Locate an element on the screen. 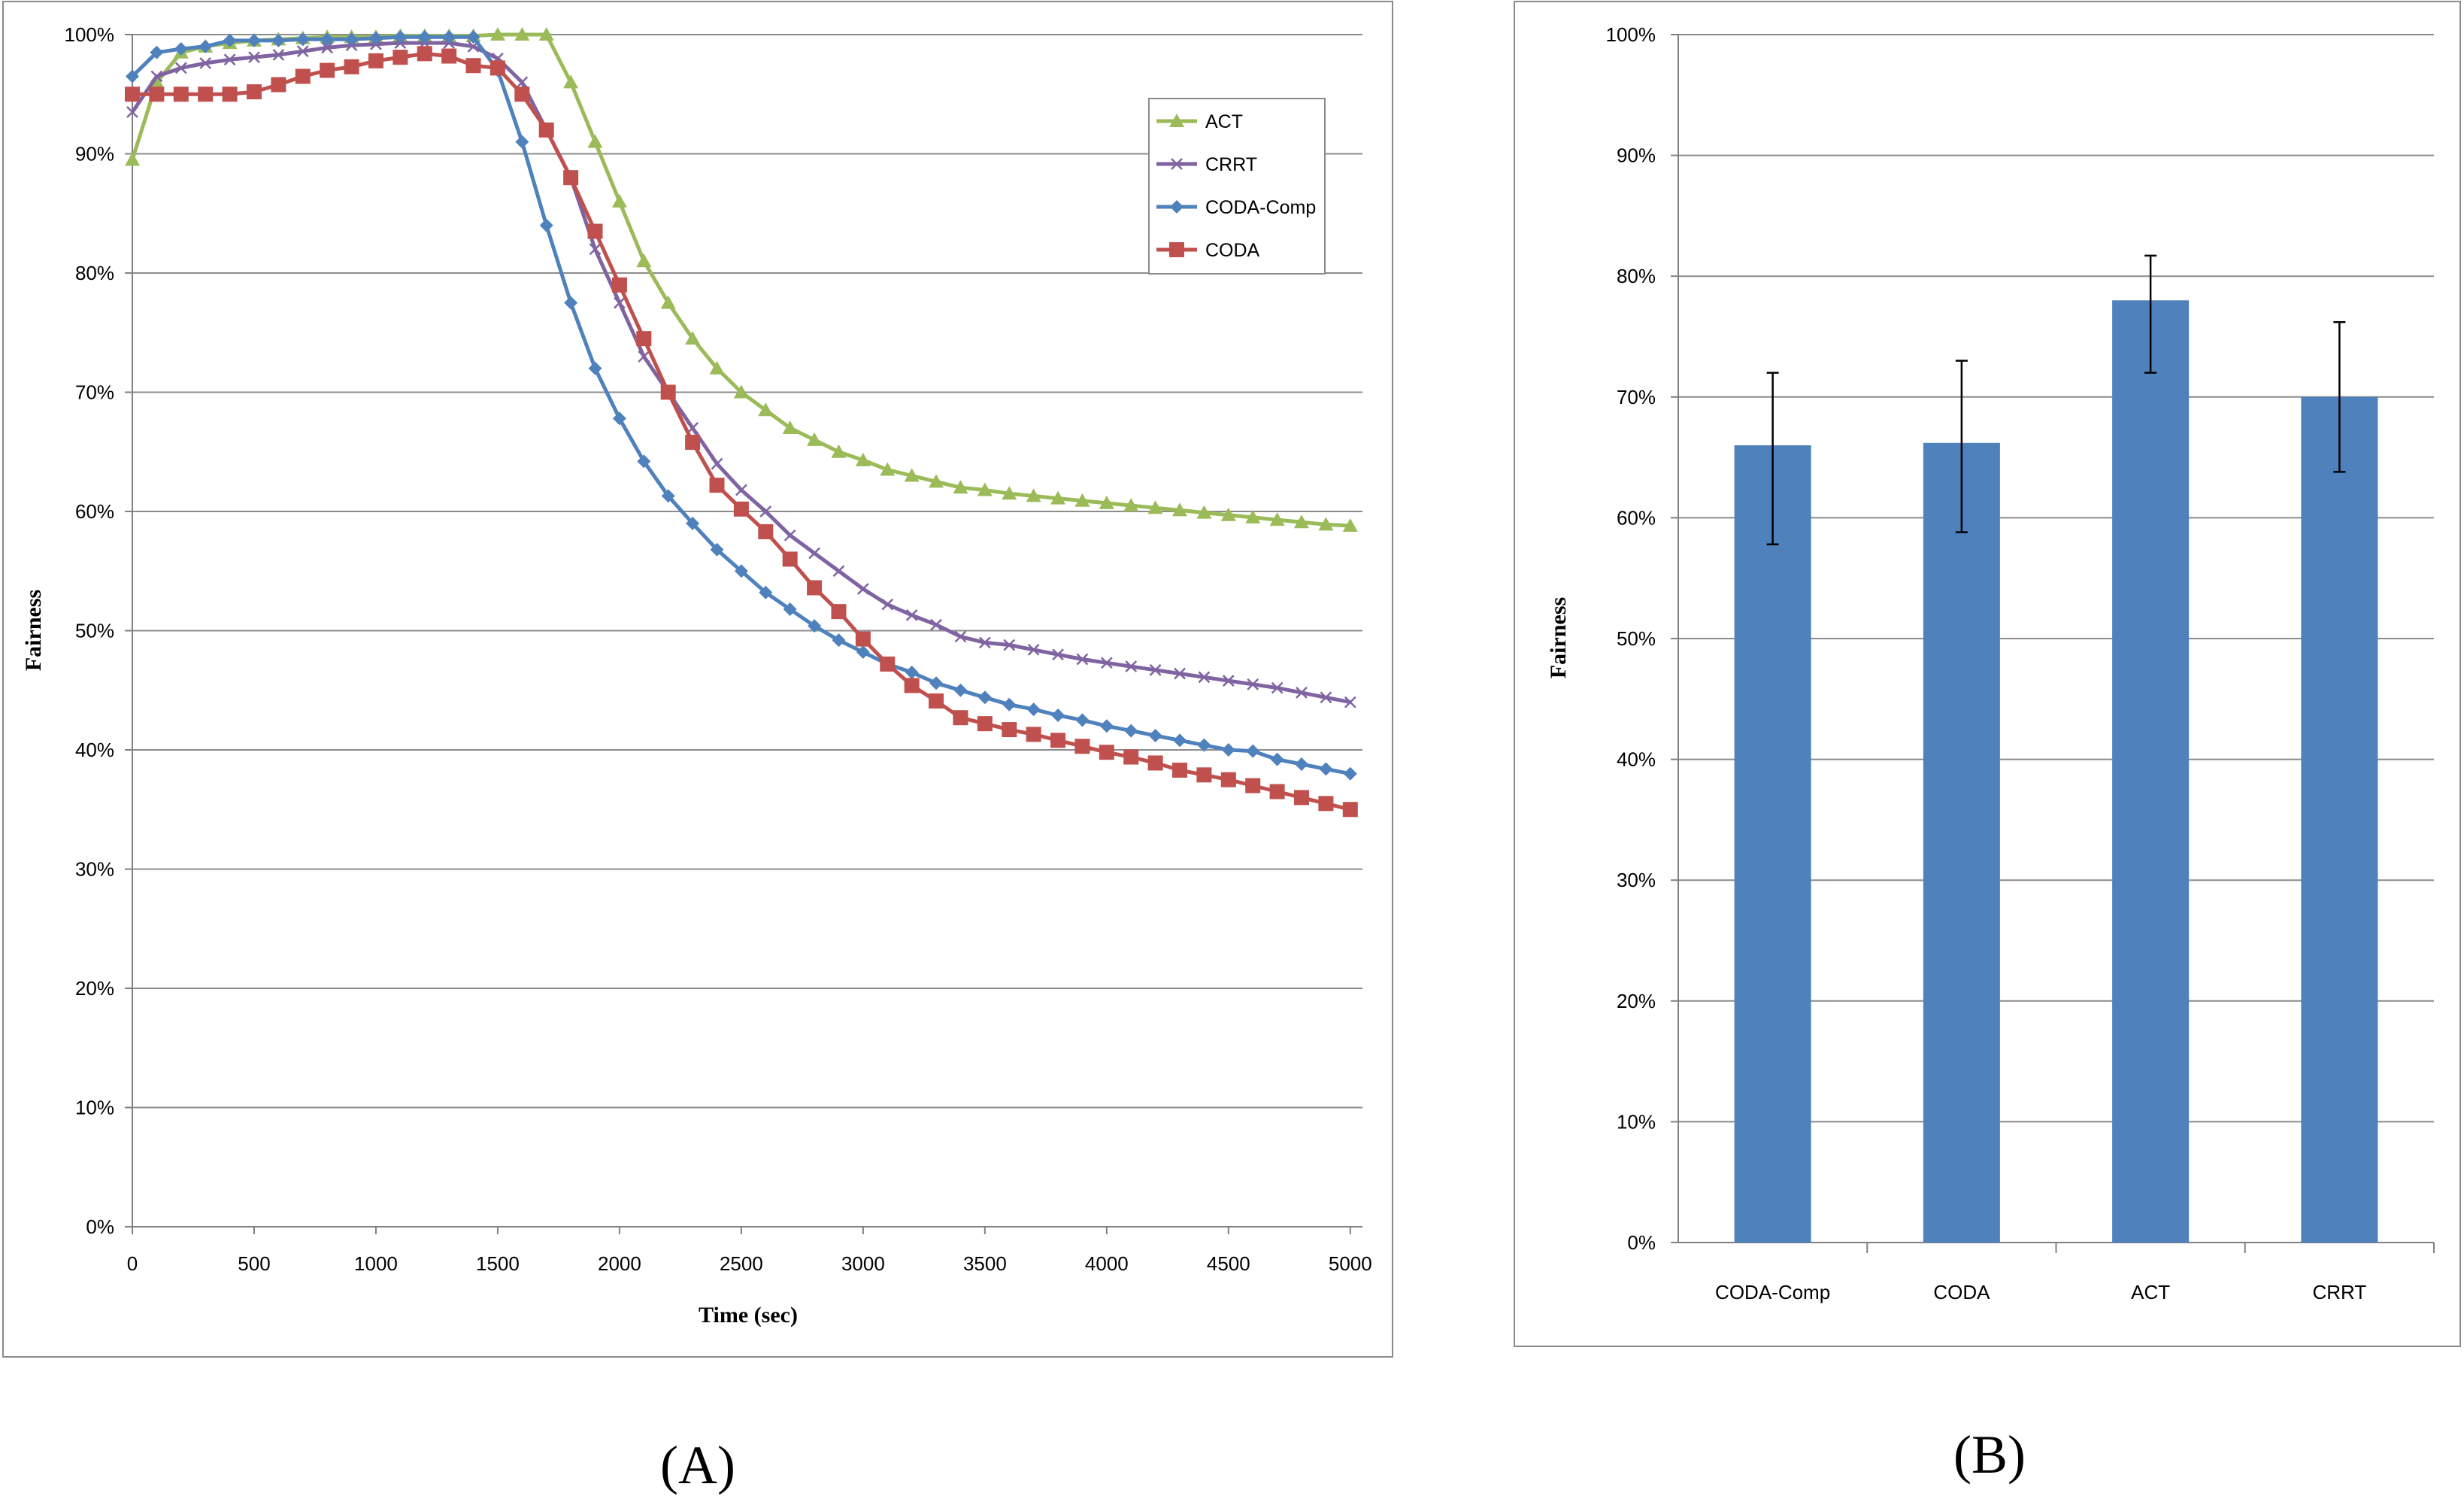 This screenshot has height=1496, width=2464. bar-group-act is located at coordinates (2151, 748).